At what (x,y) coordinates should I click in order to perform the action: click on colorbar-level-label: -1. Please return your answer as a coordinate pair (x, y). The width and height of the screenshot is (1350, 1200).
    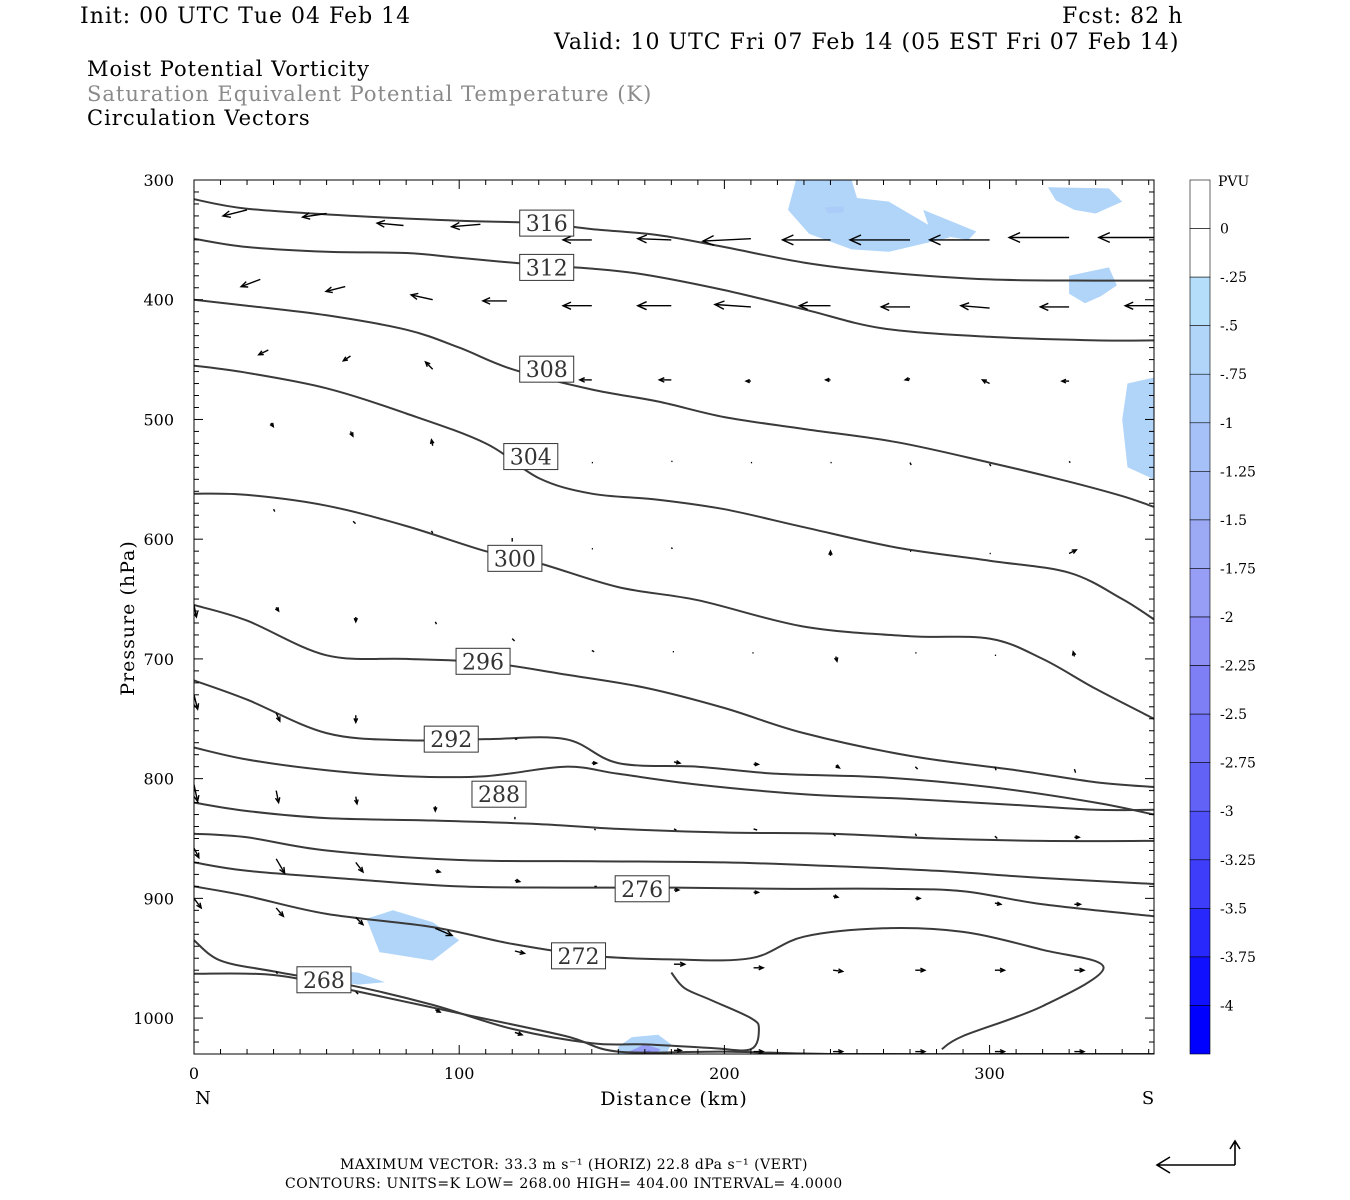
    Looking at the image, I should click on (1227, 424).